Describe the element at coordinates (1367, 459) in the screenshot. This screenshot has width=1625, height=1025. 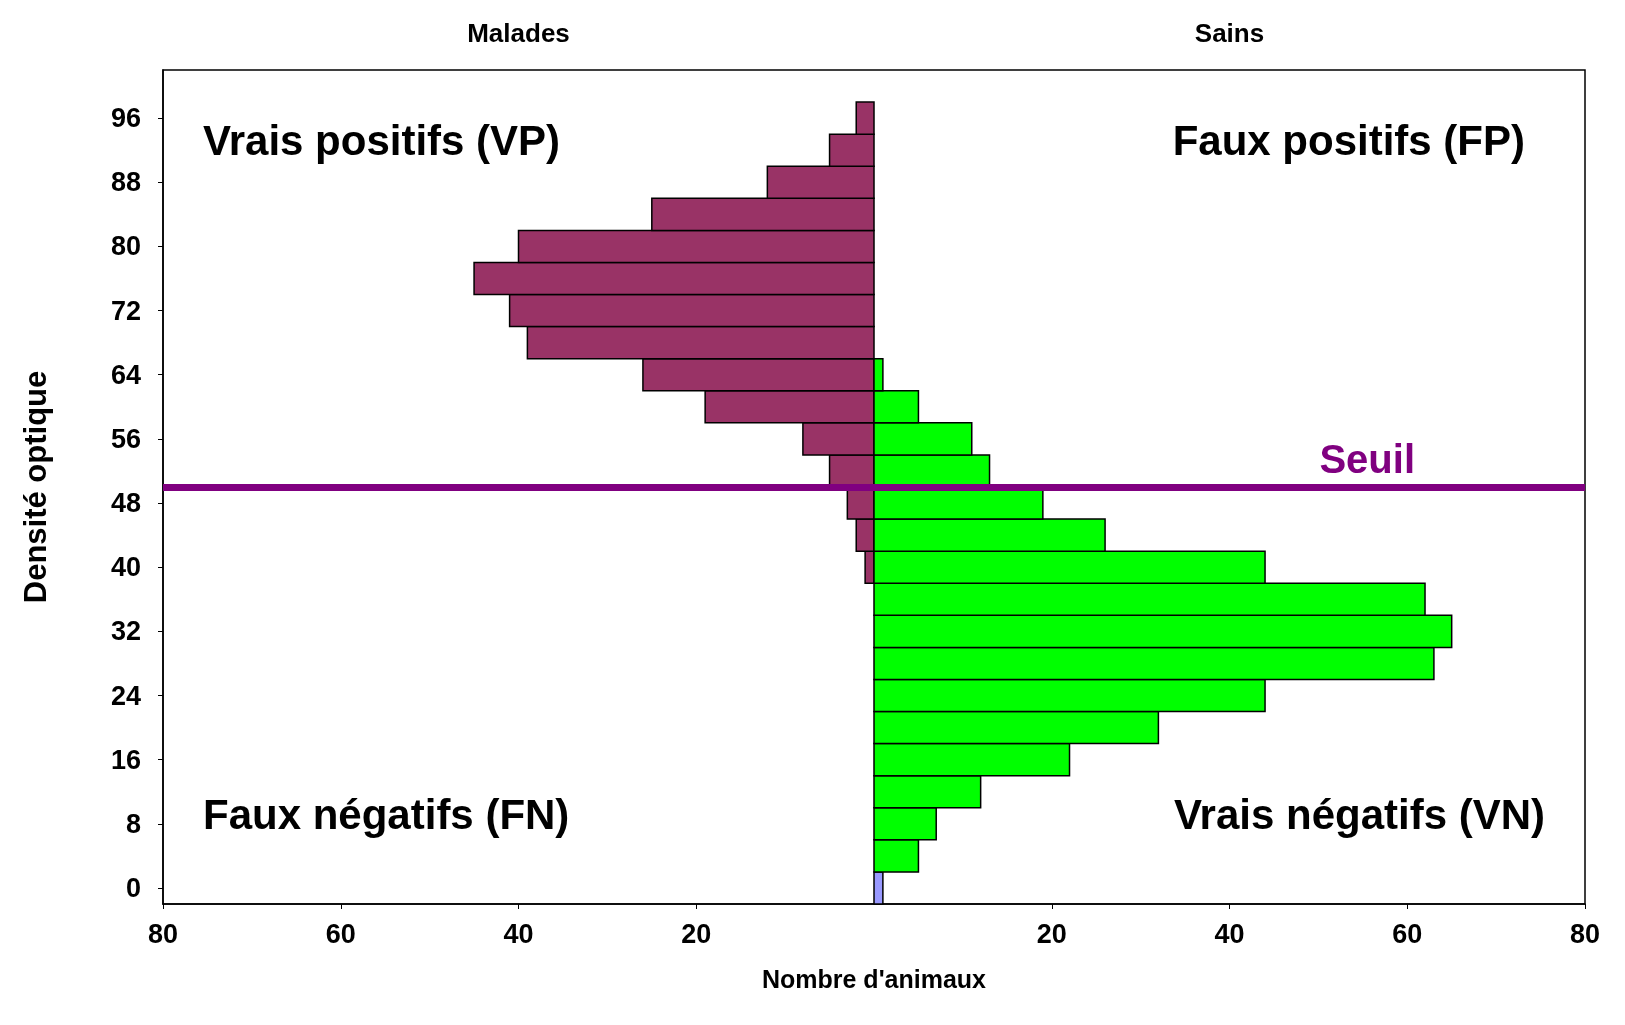
I see `ref-line-label: Seuil` at that location.